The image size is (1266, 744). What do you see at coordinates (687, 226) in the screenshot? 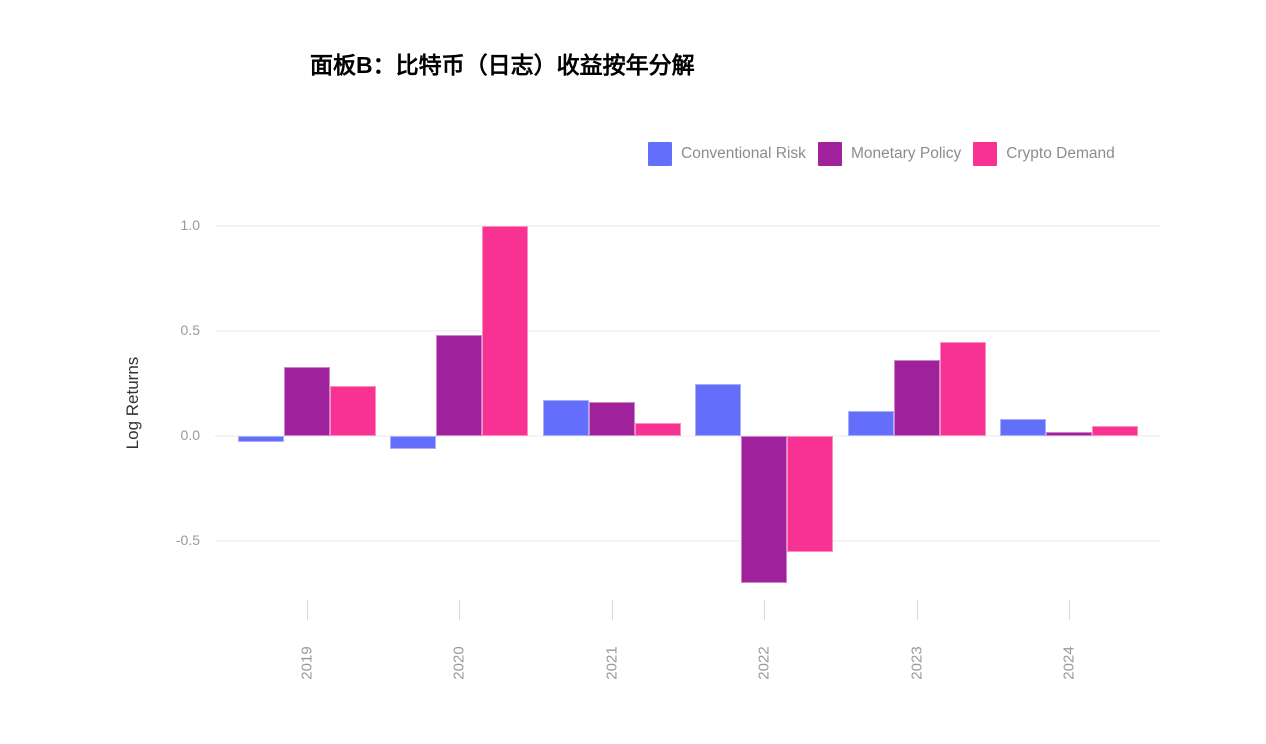
I see `gridline-1.0` at bounding box center [687, 226].